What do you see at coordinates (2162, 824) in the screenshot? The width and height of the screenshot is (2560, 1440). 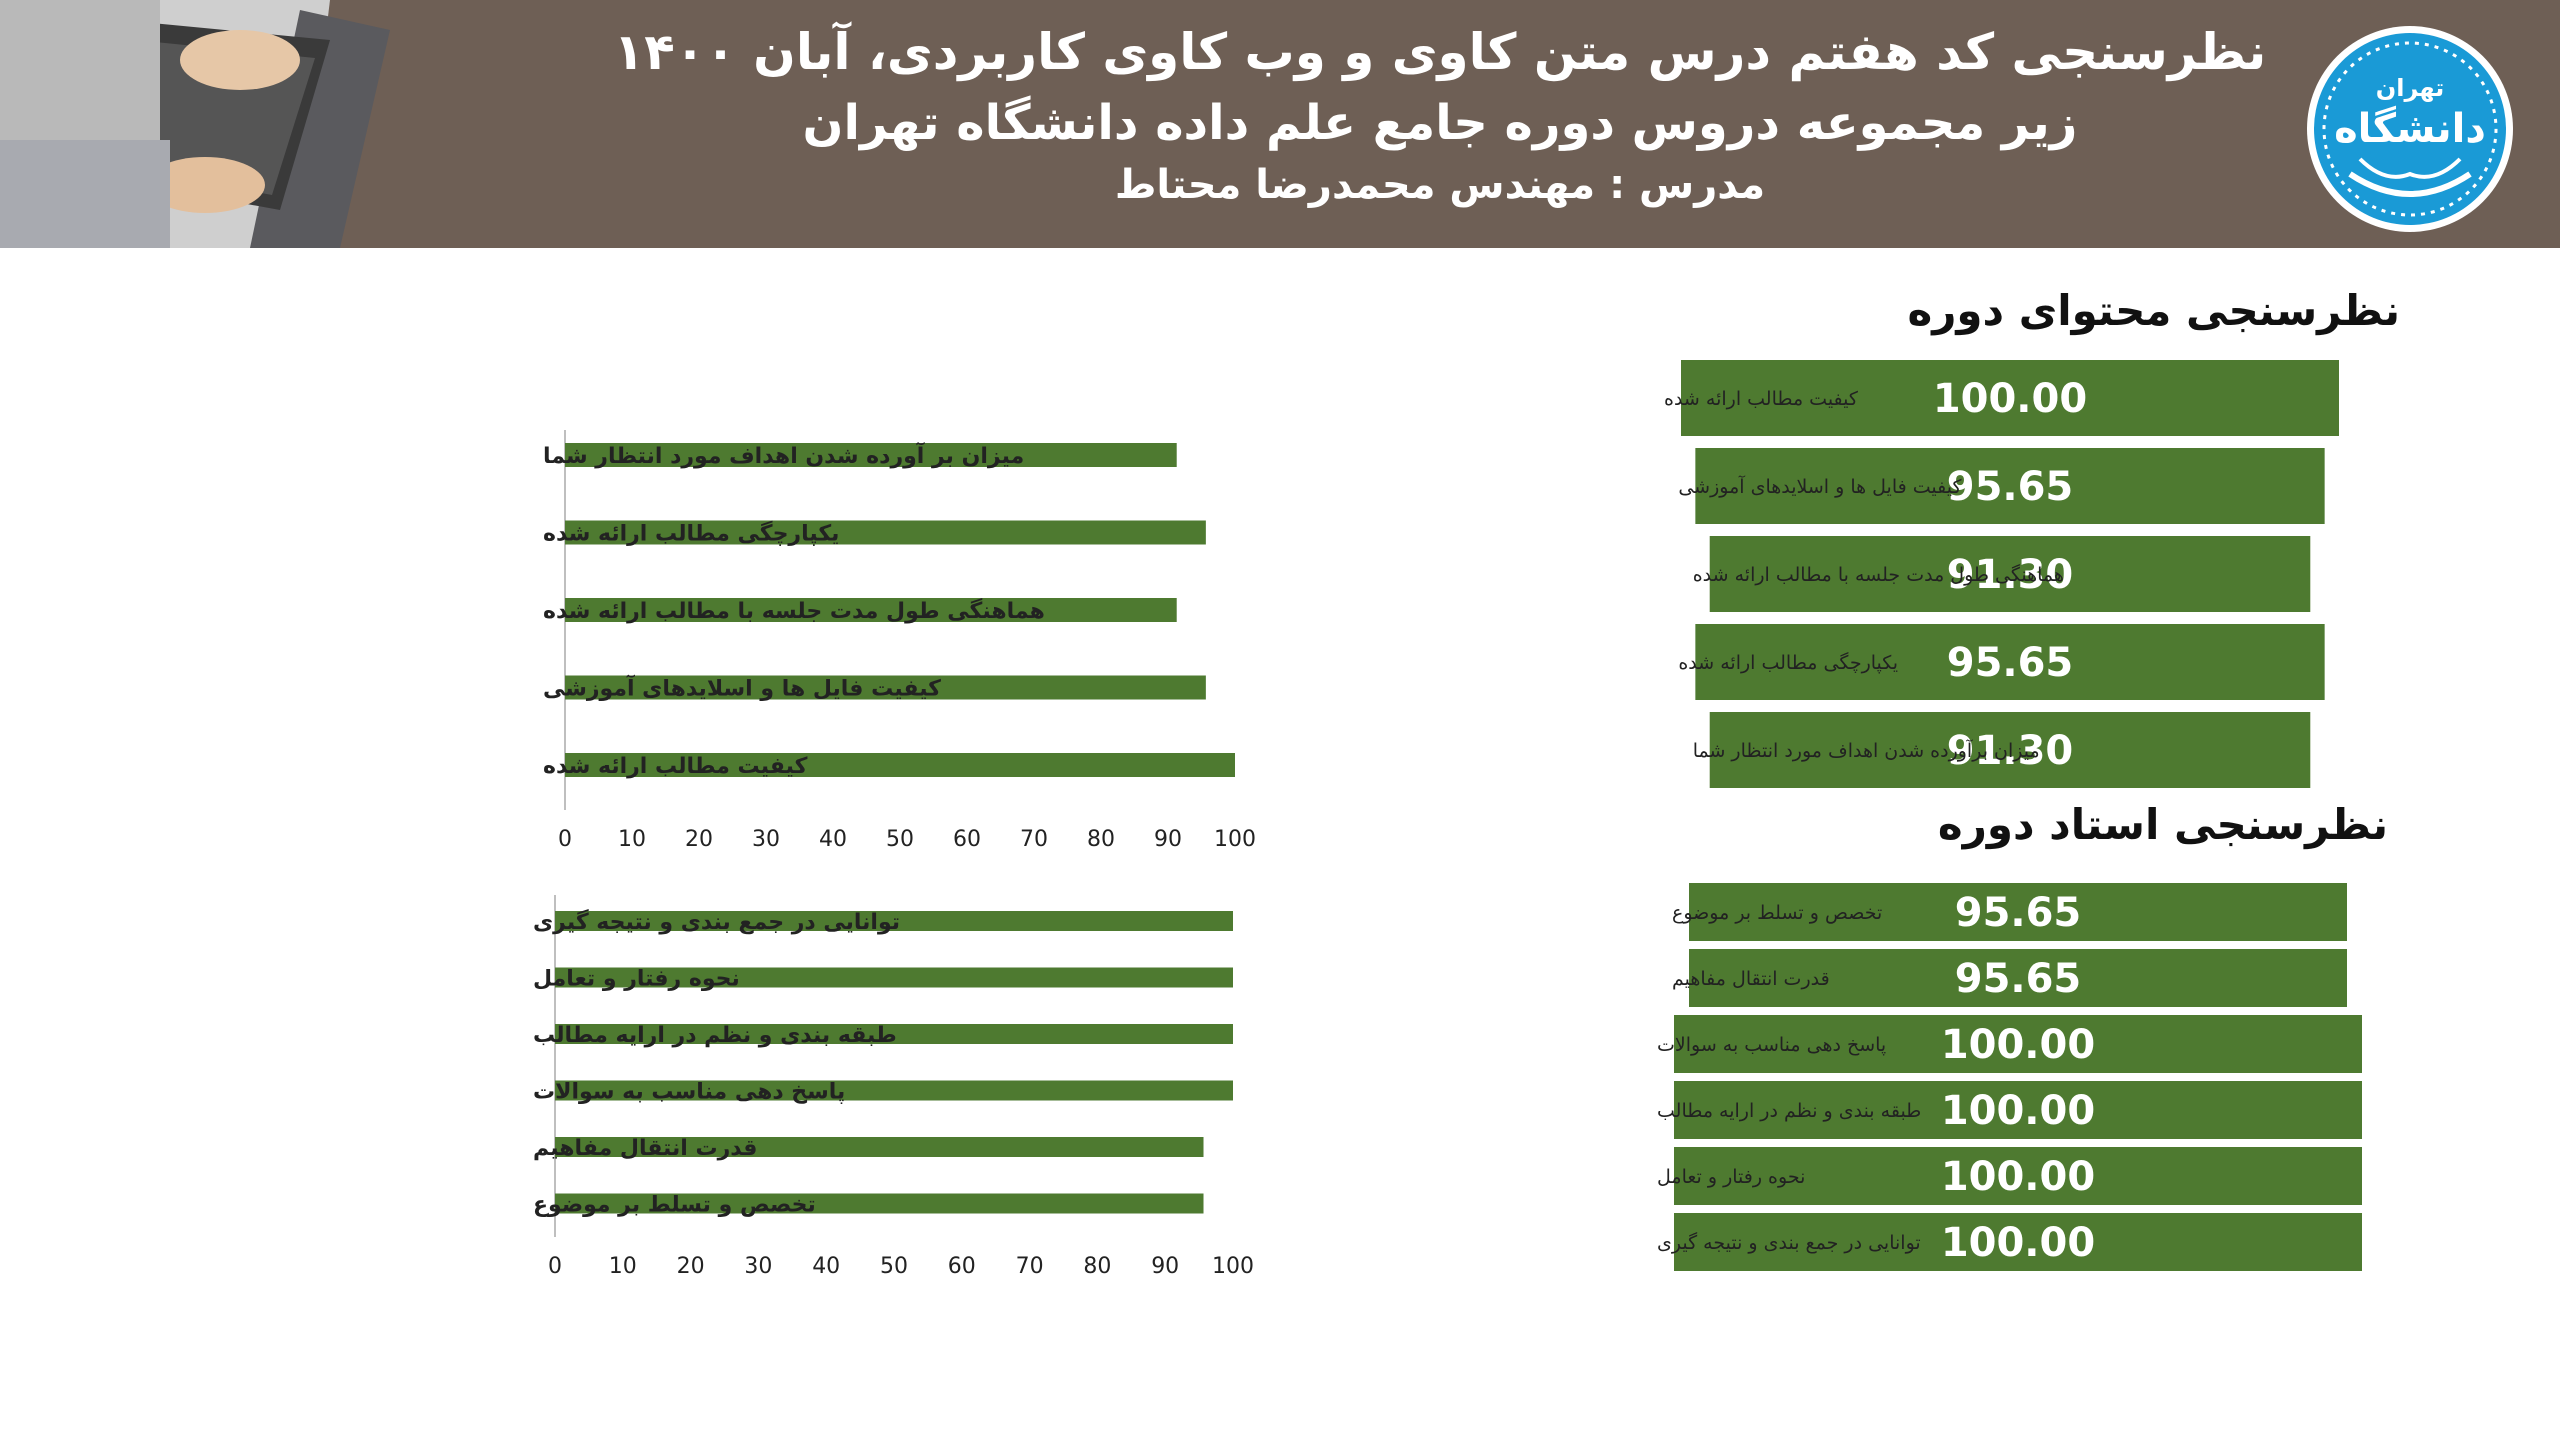 I see `instructor-section-title: نظرسنجی استاد دوره` at bounding box center [2162, 824].